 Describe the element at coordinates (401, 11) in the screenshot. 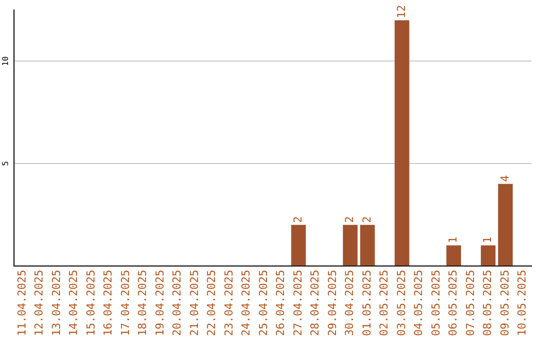

I see `data-label: 12` at that location.